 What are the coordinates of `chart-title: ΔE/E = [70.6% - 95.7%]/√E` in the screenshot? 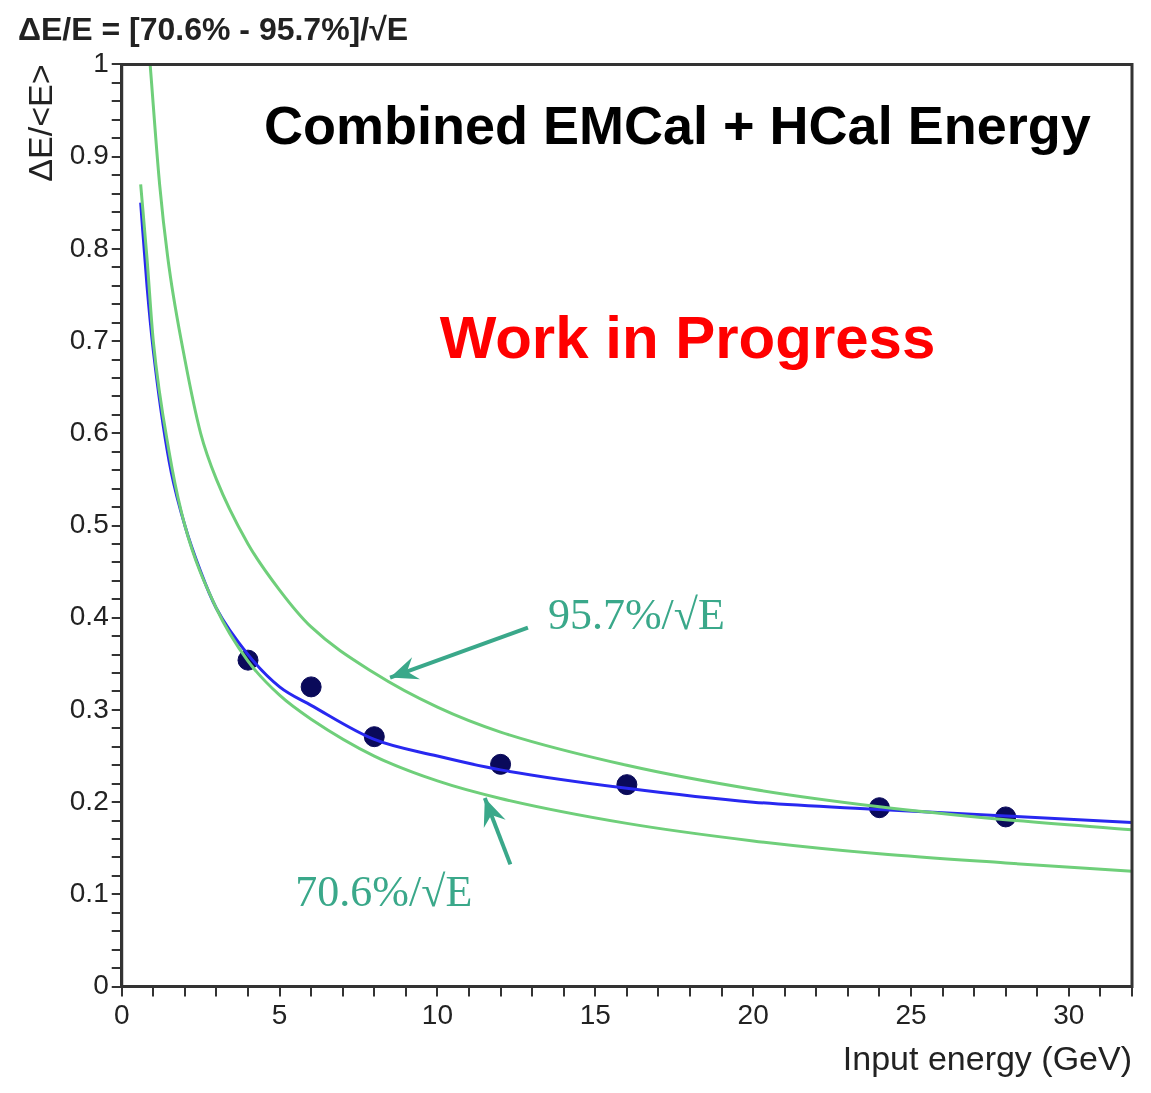 It's located at (213, 29).